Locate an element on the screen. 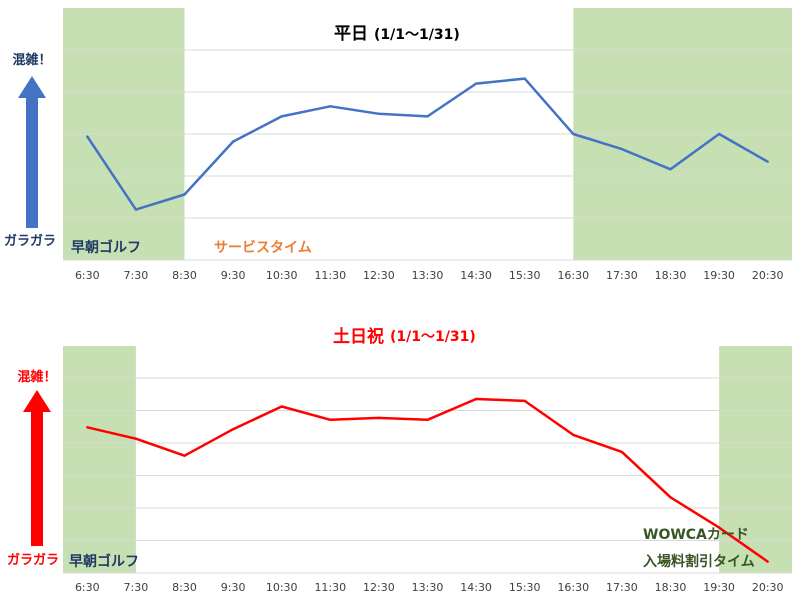  holiday-data-point-20:30 is located at coordinates (767, 561).